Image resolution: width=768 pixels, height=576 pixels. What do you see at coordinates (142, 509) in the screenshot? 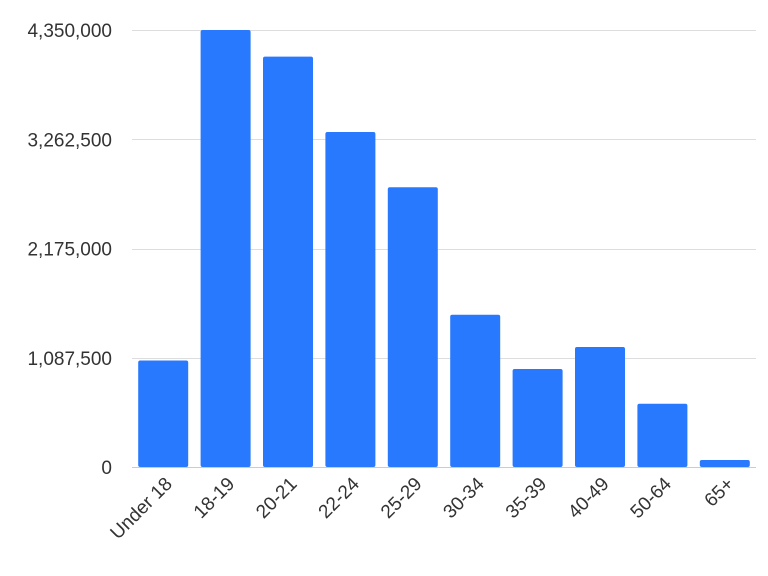
I see `x-tick-label: Under 18` at bounding box center [142, 509].